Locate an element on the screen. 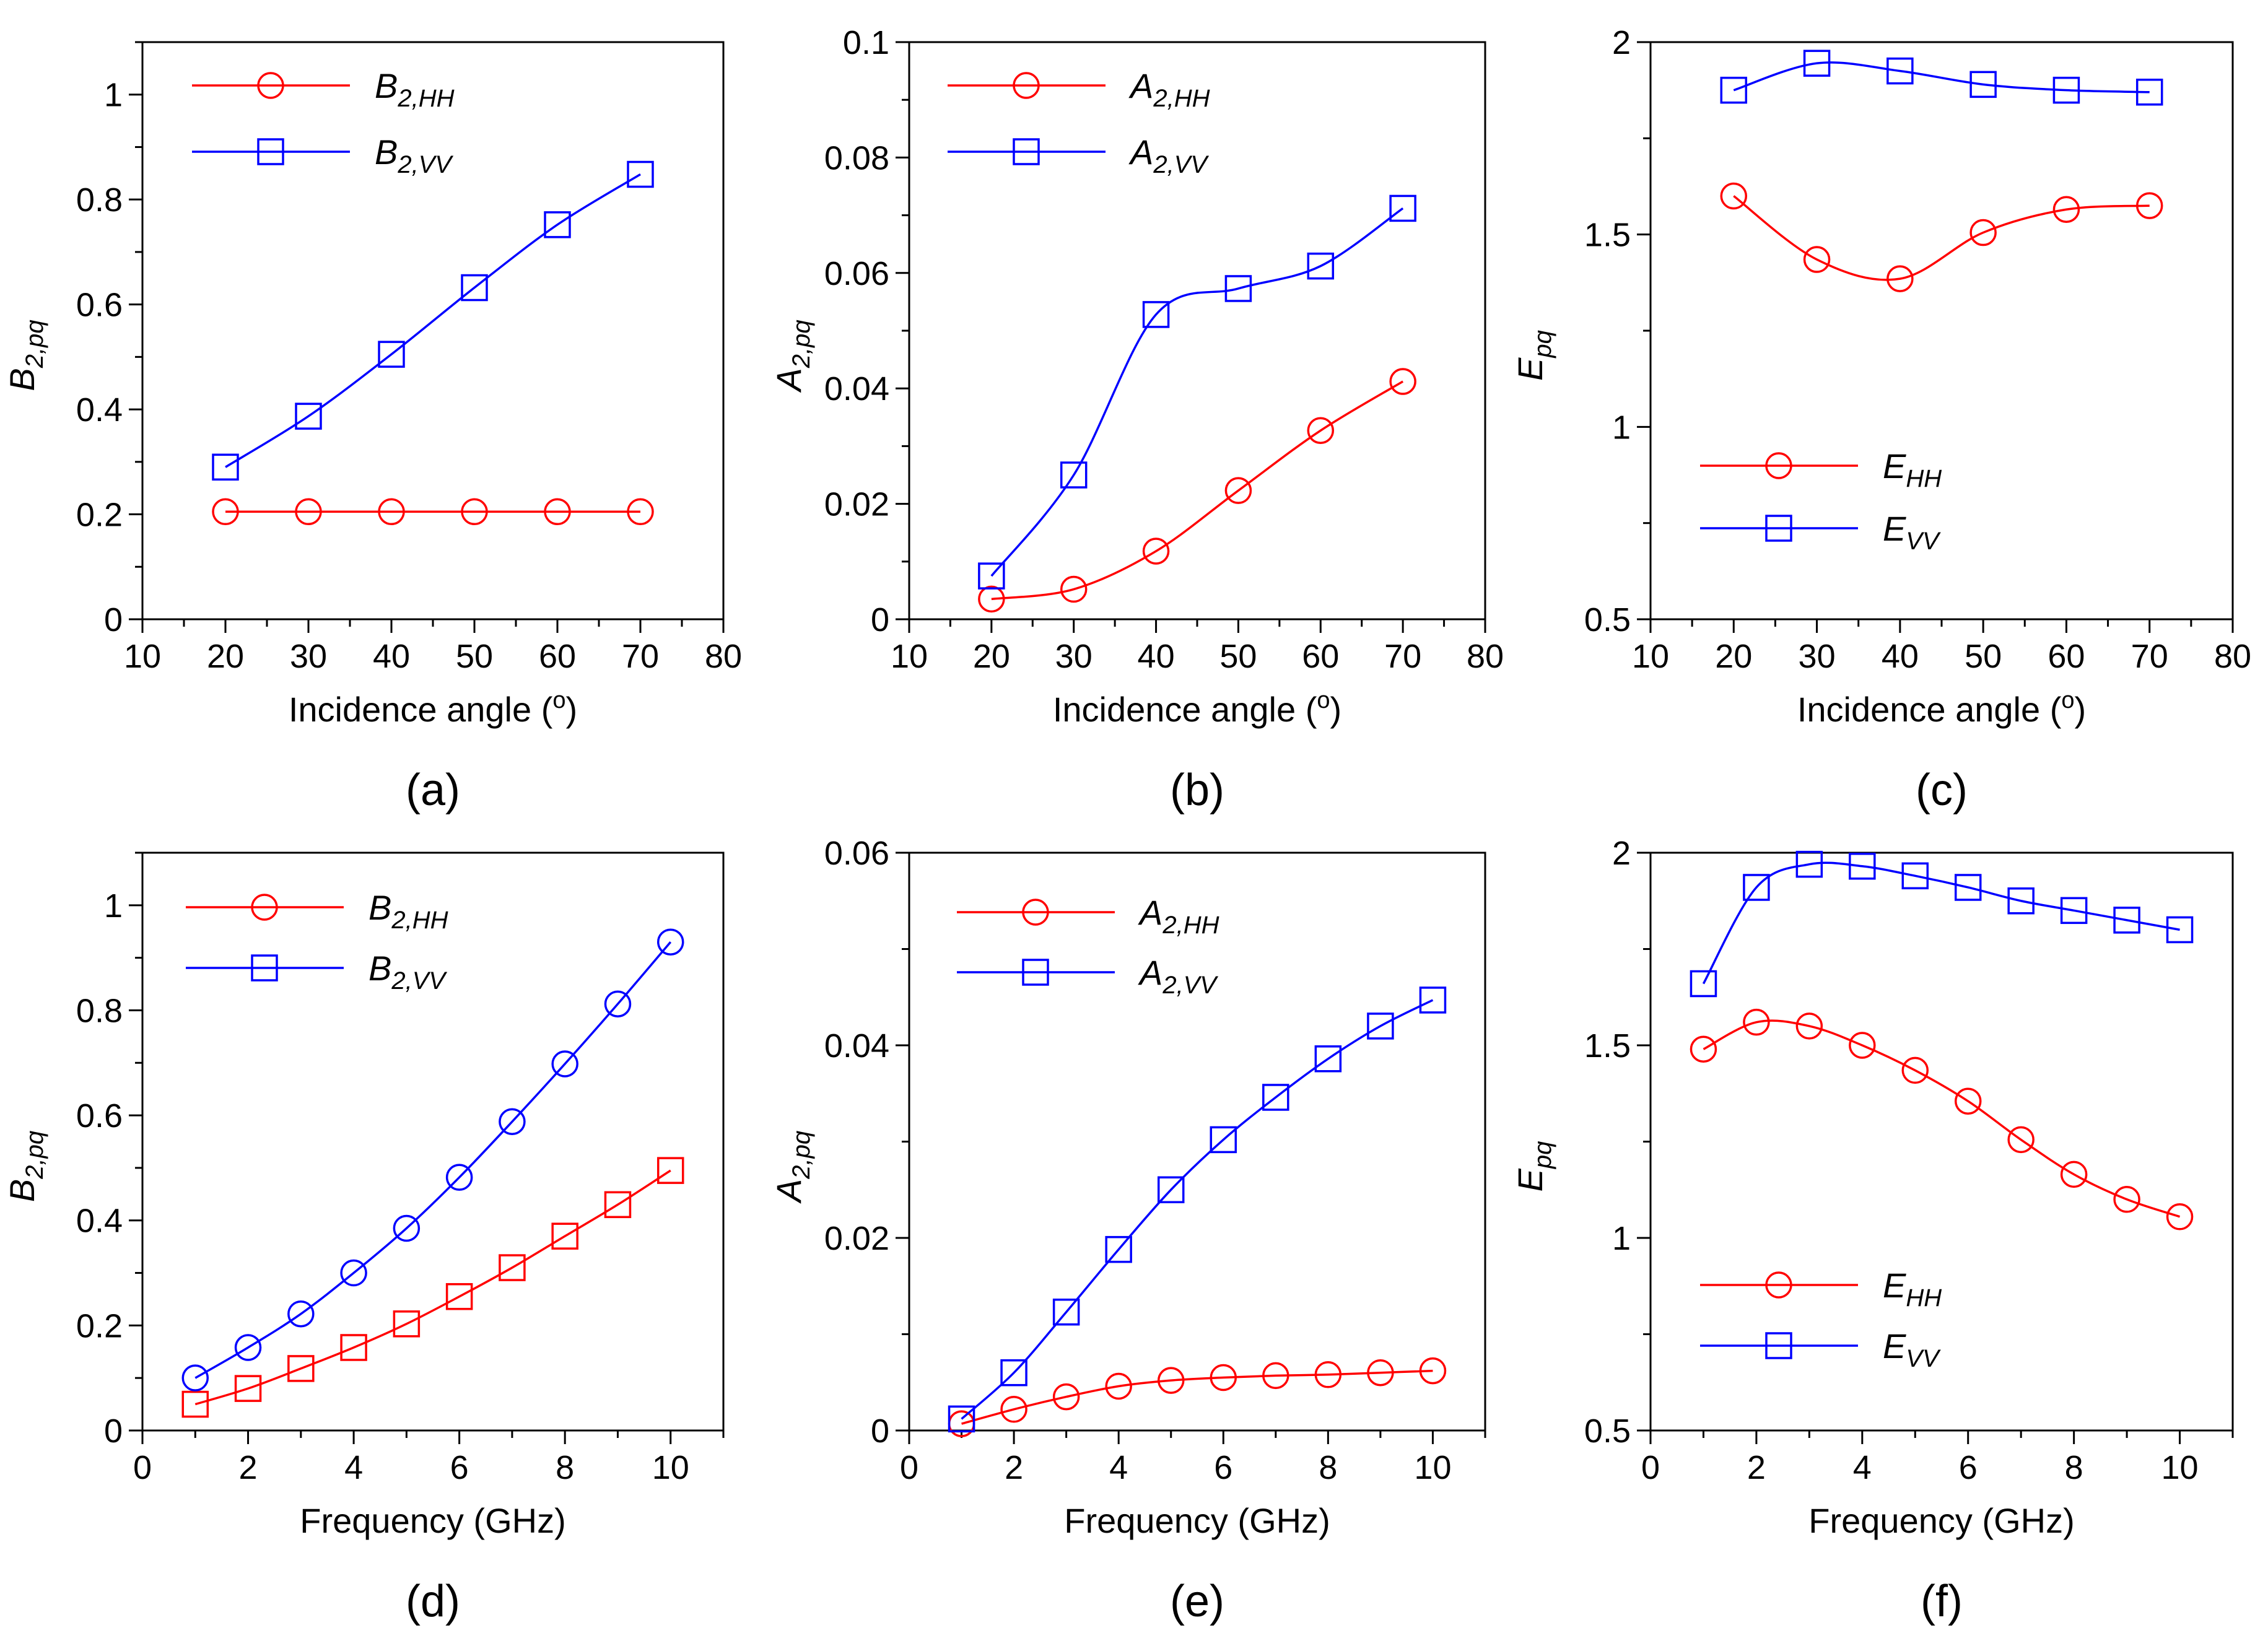  legend-label-sub: 2,VV is located at coordinates (425, 164).